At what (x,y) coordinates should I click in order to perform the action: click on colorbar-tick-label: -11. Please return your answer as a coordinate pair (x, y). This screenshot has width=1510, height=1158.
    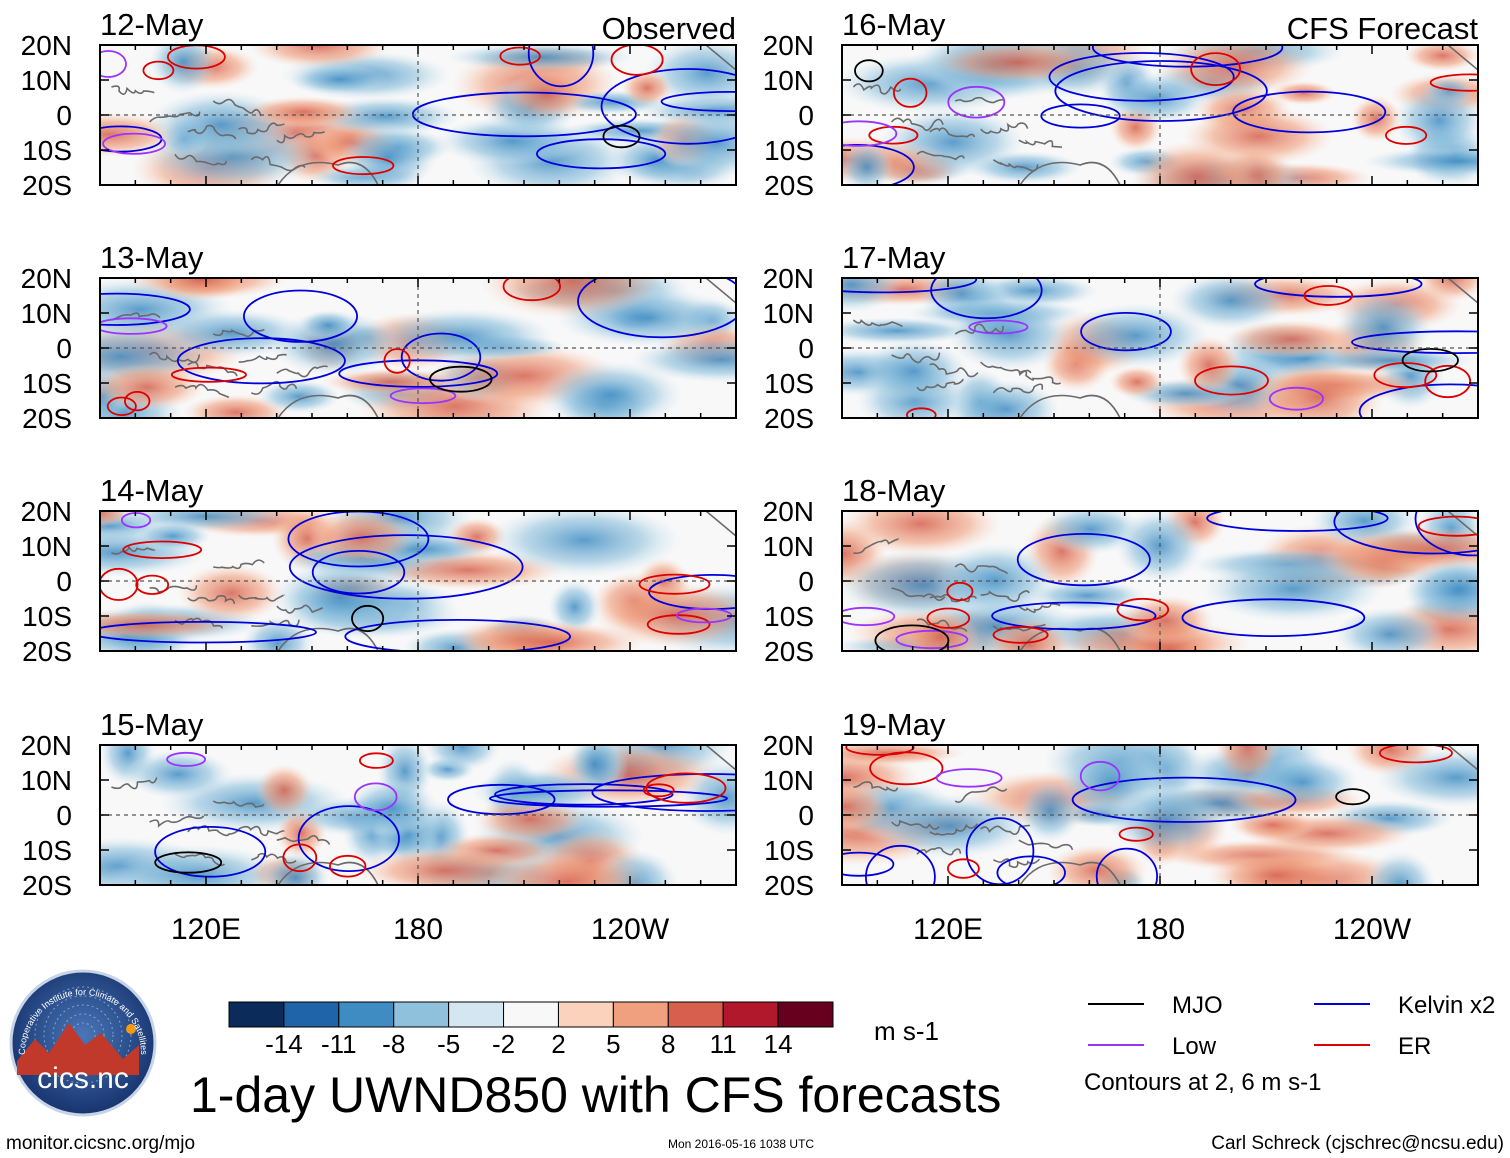
    Looking at the image, I should click on (339, 1044).